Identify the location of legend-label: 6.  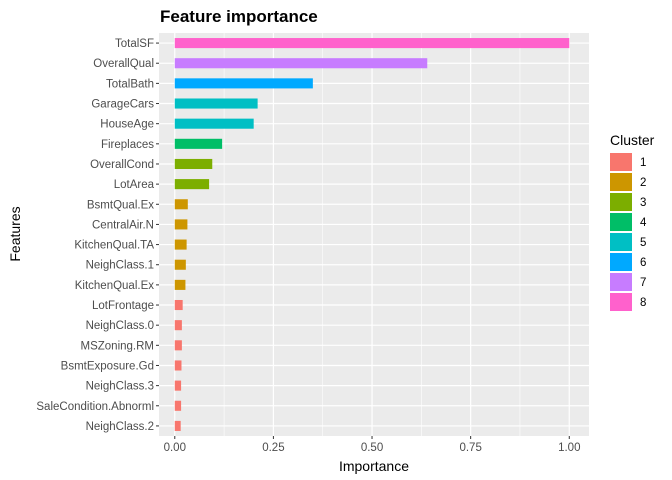
(643, 263).